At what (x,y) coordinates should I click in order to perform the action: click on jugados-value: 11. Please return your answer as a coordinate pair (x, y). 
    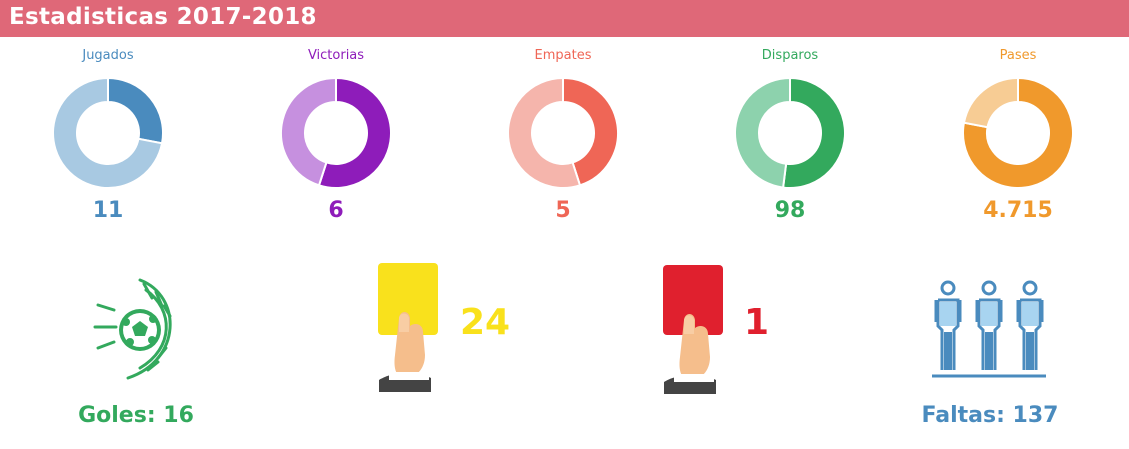
    Looking at the image, I should click on (108, 210).